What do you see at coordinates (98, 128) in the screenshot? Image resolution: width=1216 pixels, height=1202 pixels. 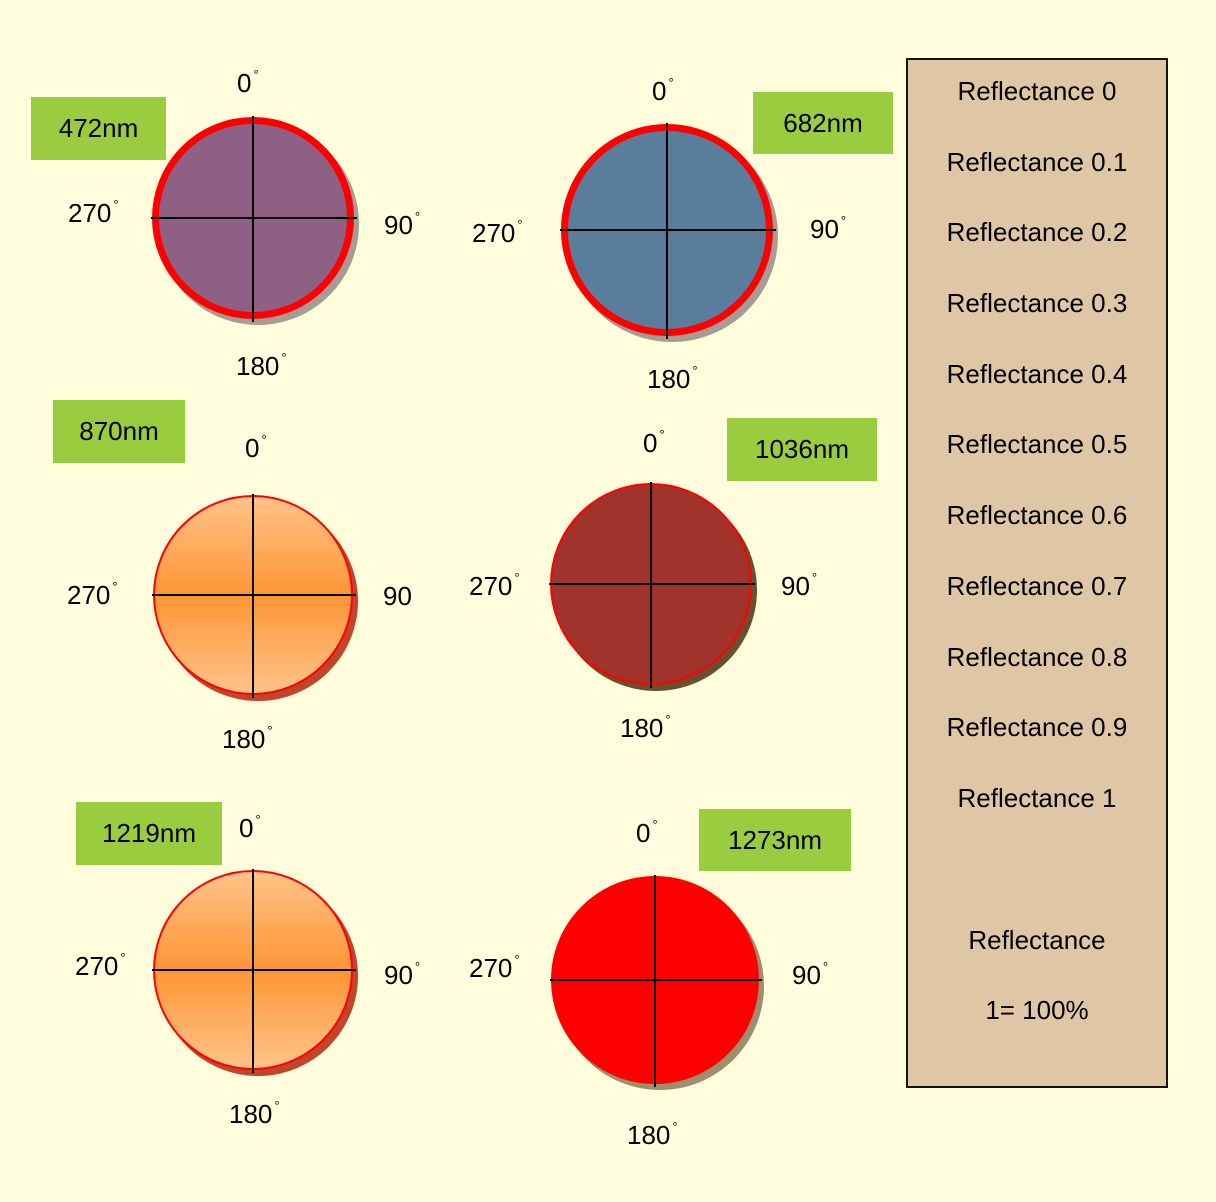 I see `wavelength-tag: 472nm` at bounding box center [98, 128].